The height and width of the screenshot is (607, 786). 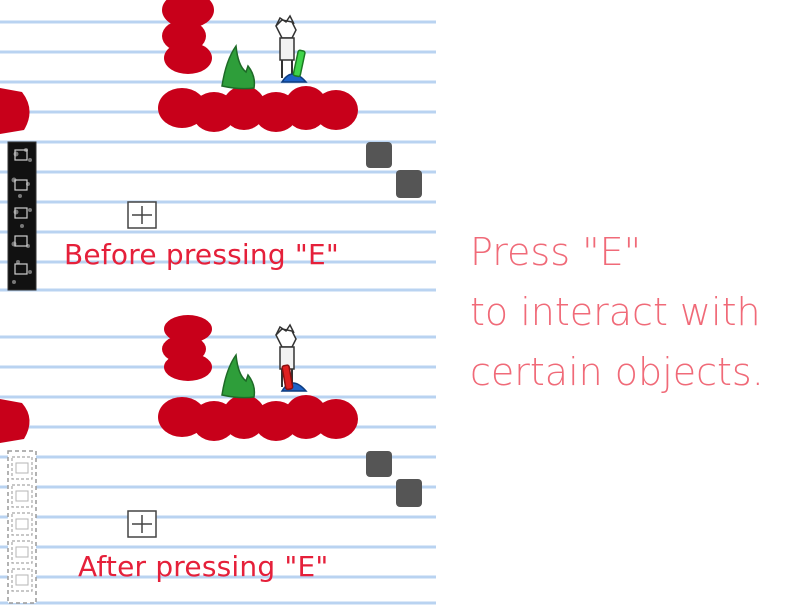 What do you see at coordinates (617, 372) in the screenshot?
I see `instruction-line-3: certain objects.` at bounding box center [617, 372].